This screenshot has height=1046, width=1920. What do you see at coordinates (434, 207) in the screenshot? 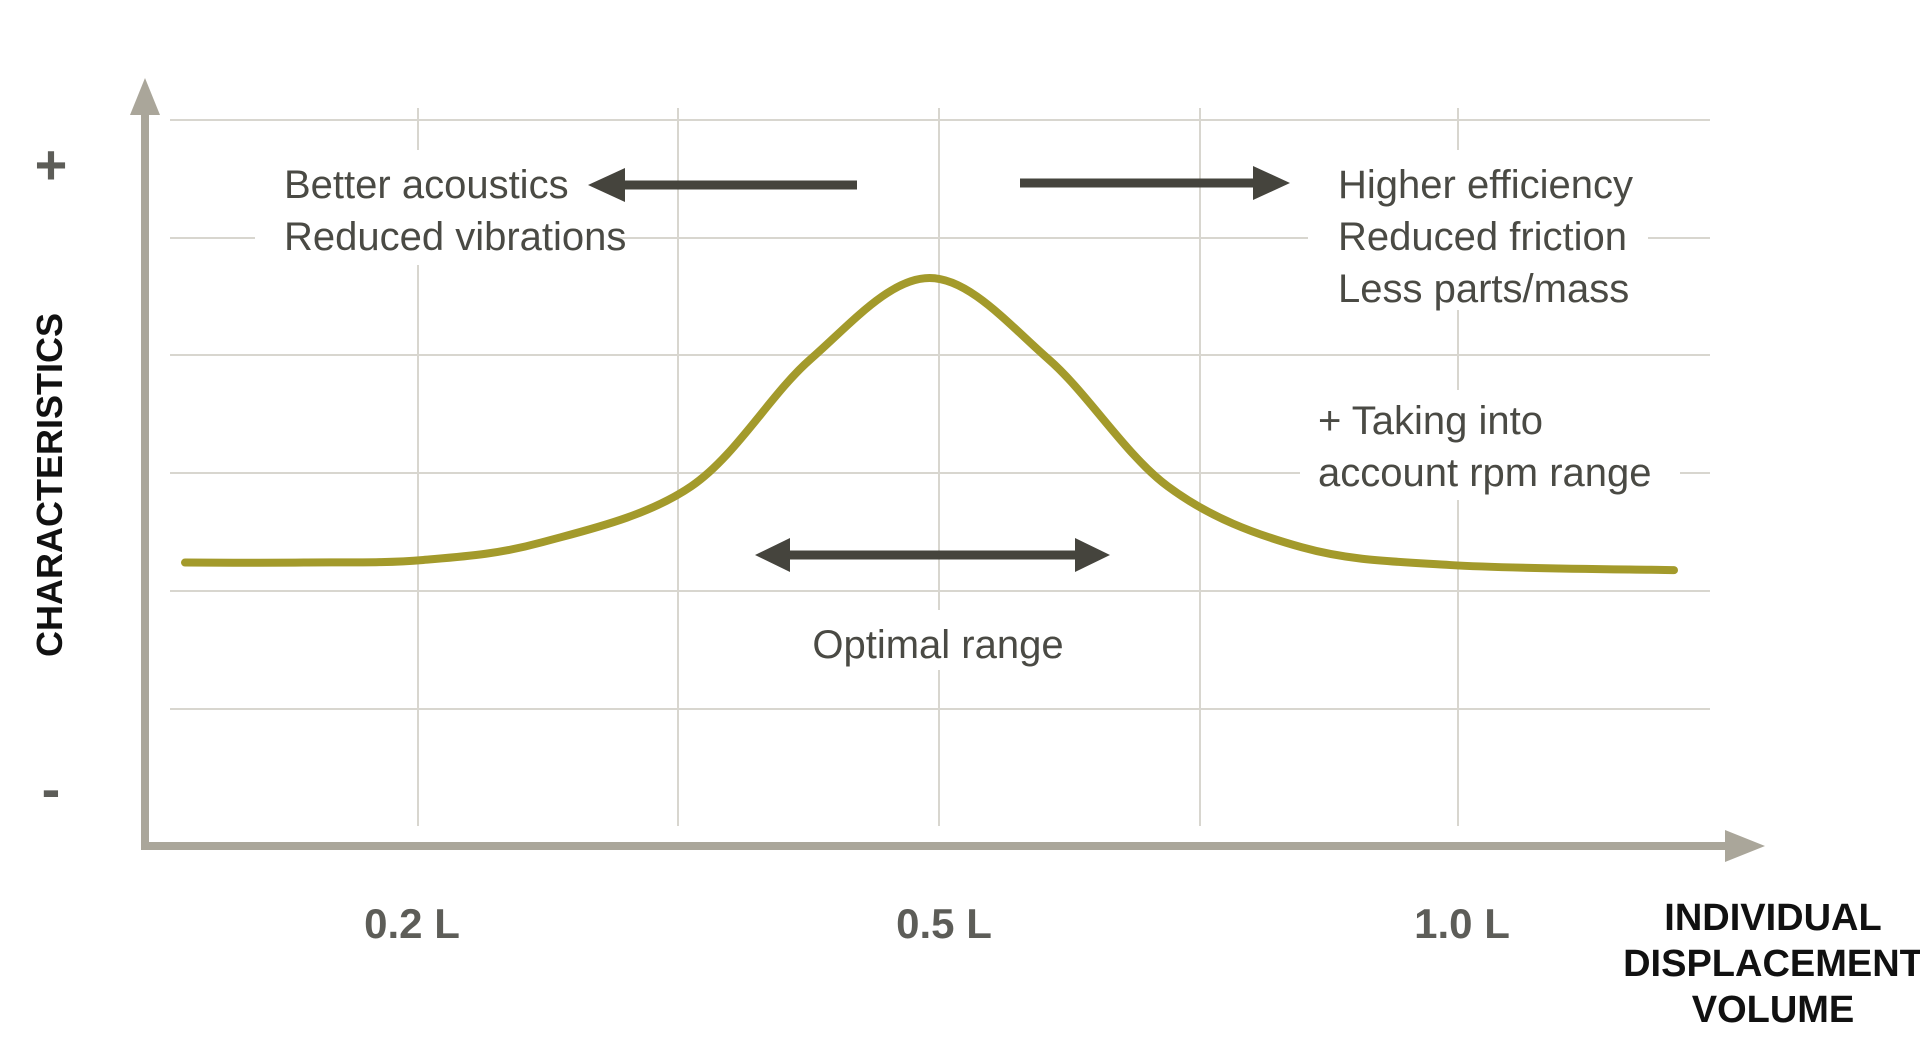
I see `left-annotation-mask` at bounding box center [434, 207].